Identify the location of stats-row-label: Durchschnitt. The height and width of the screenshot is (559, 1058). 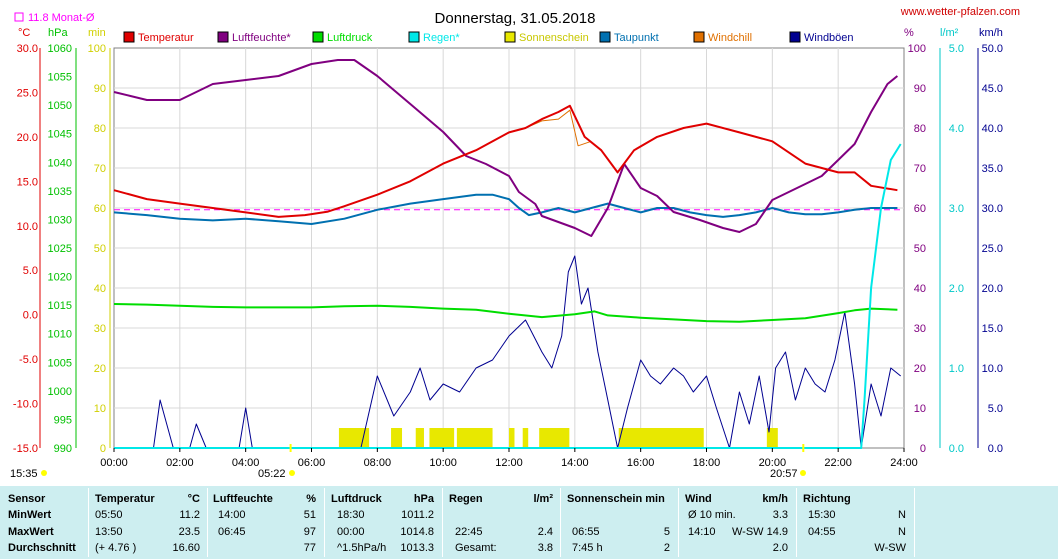
(42, 548).